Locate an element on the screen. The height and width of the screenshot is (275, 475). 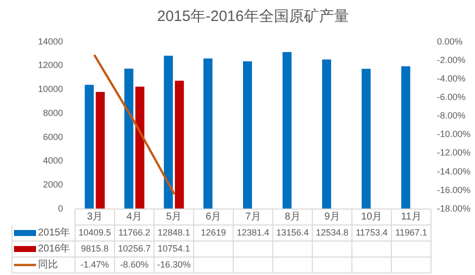
data-label: 10256.7 is located at coordinates (134, 248).